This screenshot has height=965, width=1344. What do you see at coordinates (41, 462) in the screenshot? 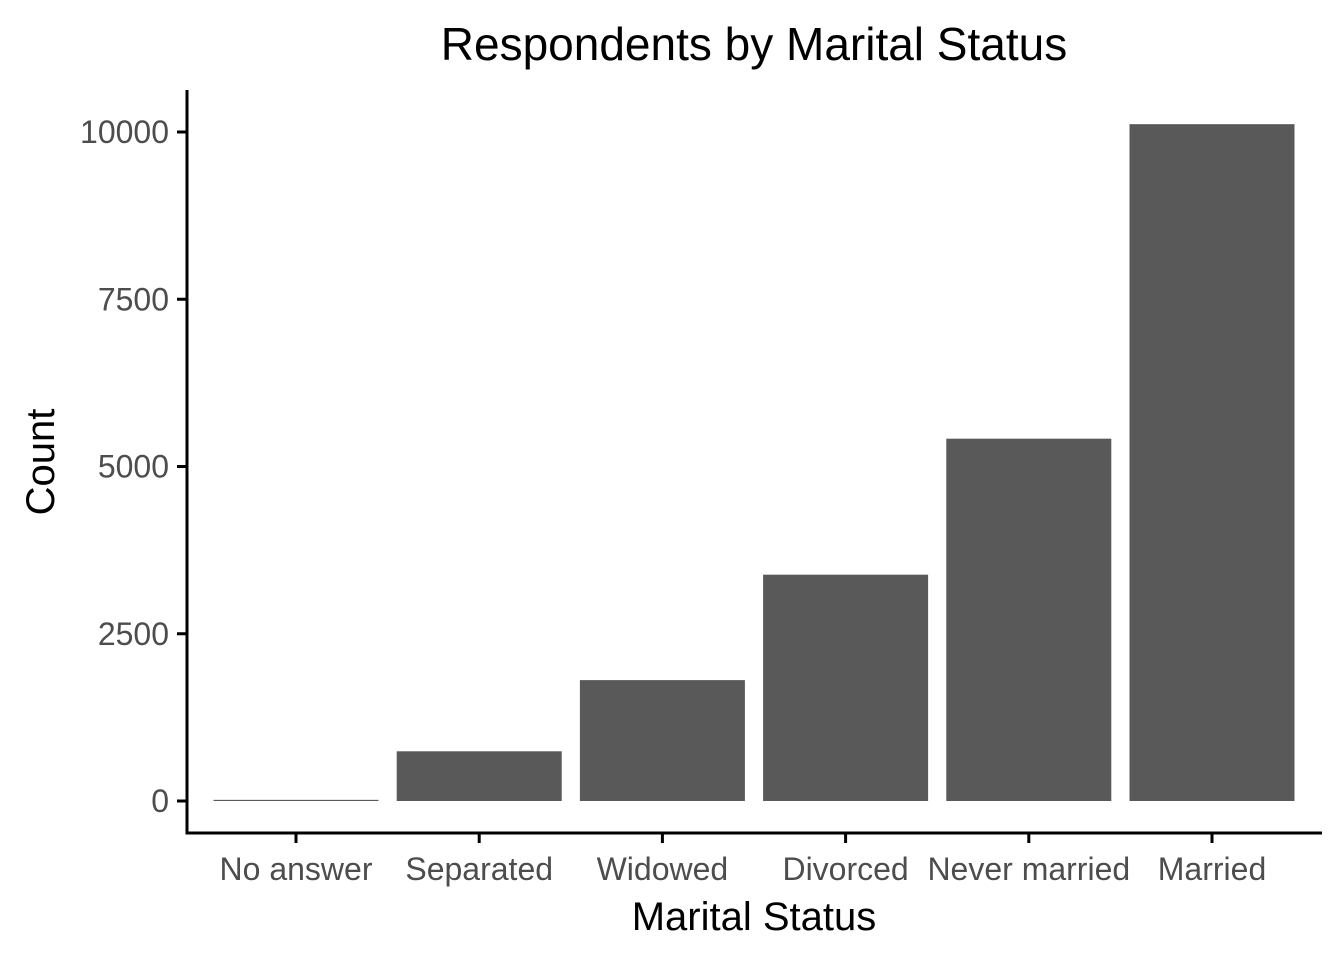
I see `y-axis-title: Count` at bounding box center [41, 462].